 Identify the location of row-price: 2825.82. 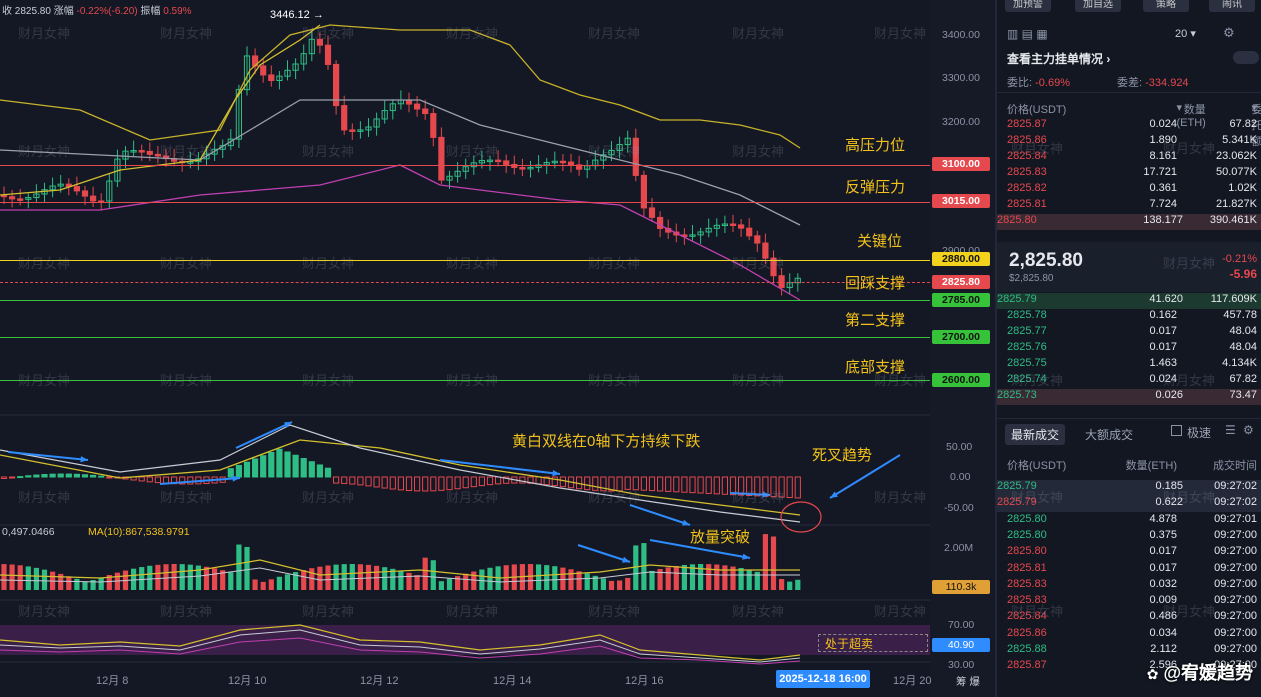
(1027, 188).